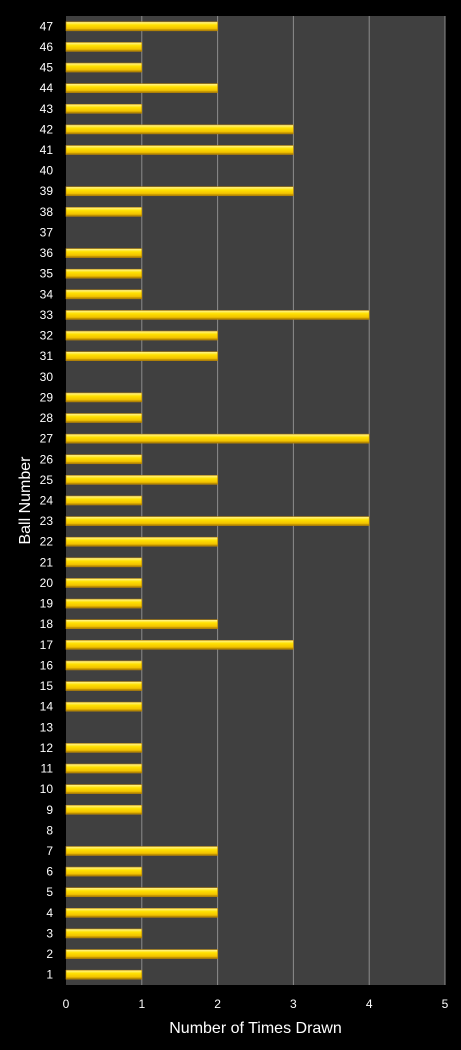 The height and width of the screenshot is (1050, 461). Describe the element at coordinates (47, 748) in the screenshot. I see `y-tick-label: 12` at that location.